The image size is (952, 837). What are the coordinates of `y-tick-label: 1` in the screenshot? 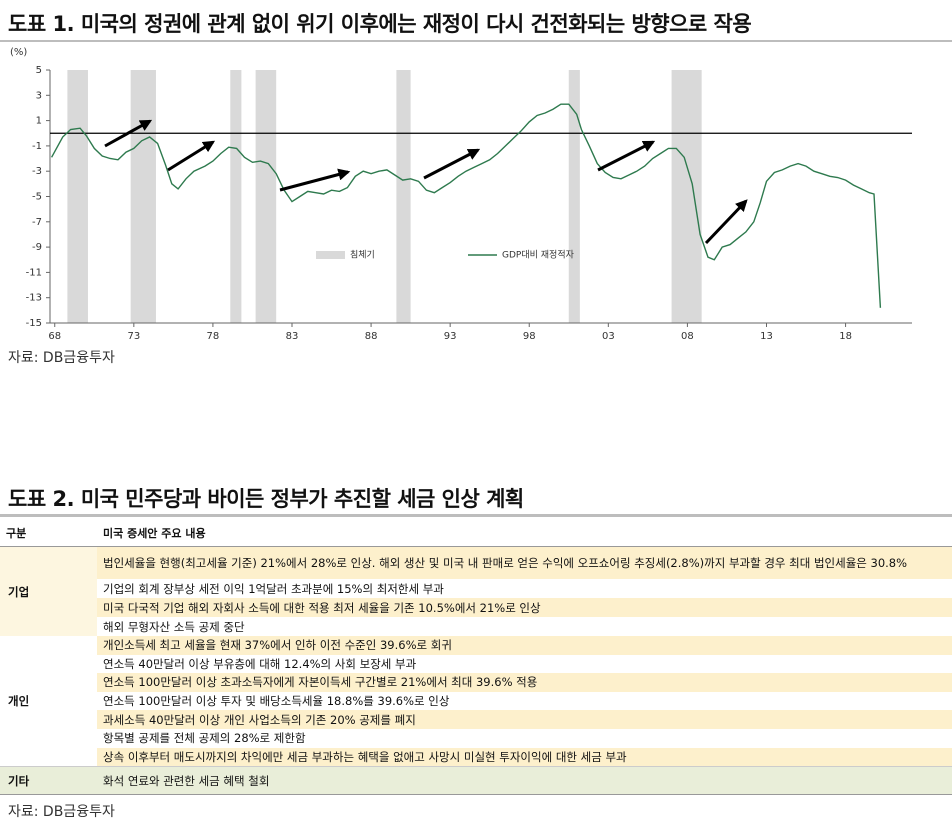 It's located at (39, 121).